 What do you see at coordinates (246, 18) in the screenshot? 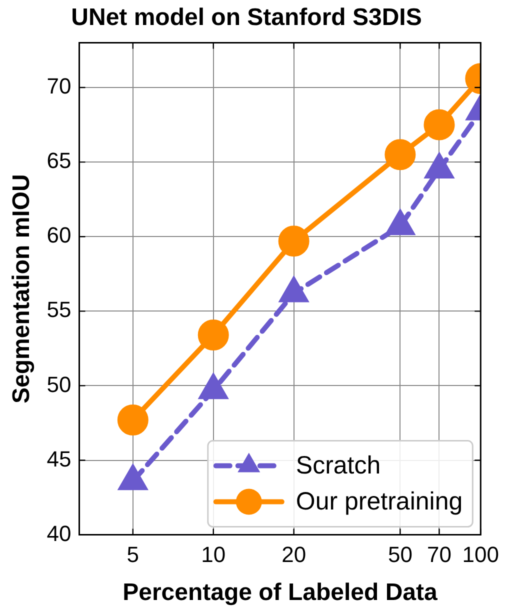
I see `chart-title: UNet model on Stanford S3DIS` at bounding box center [246, 18].